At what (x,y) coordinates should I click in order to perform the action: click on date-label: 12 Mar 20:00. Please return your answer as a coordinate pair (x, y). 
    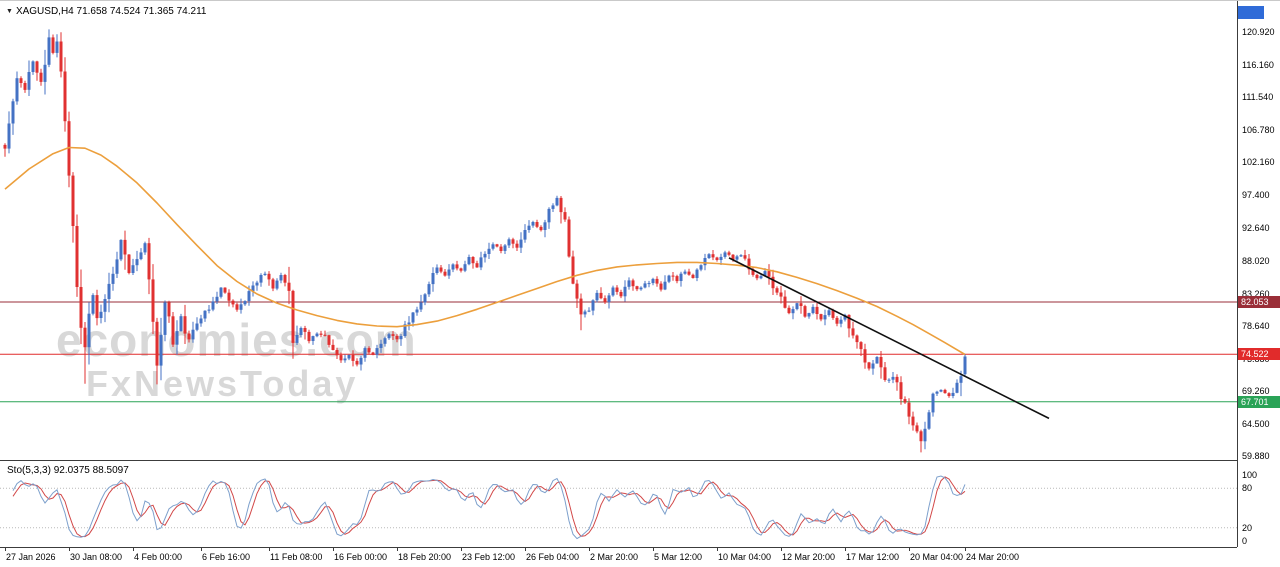
    Looking at the image, I should click on (809, 557).